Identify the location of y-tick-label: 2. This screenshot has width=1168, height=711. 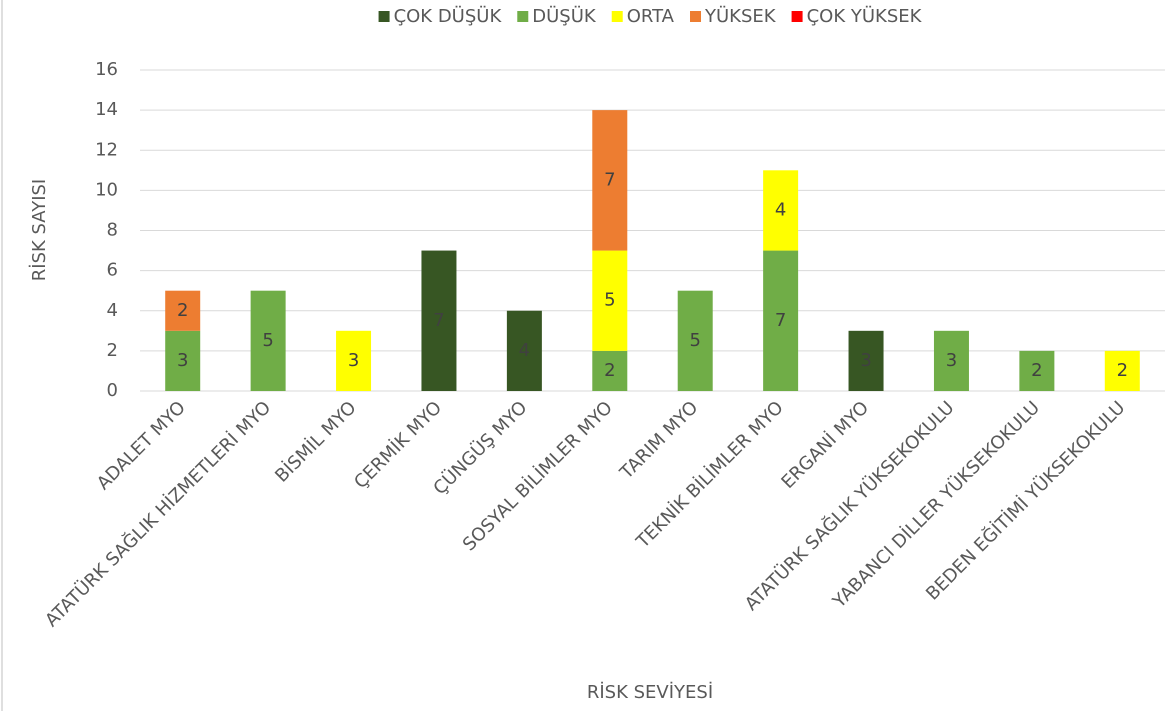
(112, 350).